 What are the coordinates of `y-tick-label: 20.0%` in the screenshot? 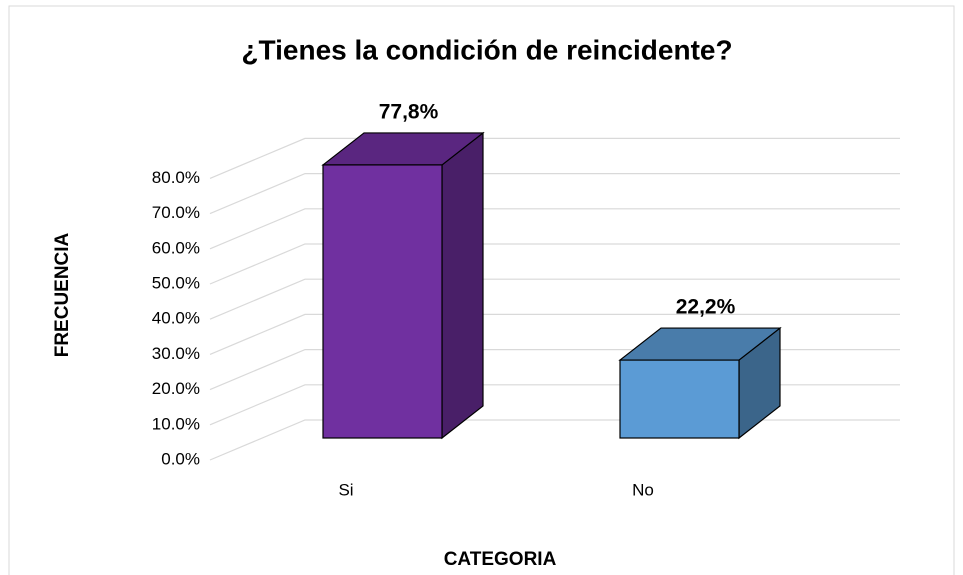 It's located at (176, 388).